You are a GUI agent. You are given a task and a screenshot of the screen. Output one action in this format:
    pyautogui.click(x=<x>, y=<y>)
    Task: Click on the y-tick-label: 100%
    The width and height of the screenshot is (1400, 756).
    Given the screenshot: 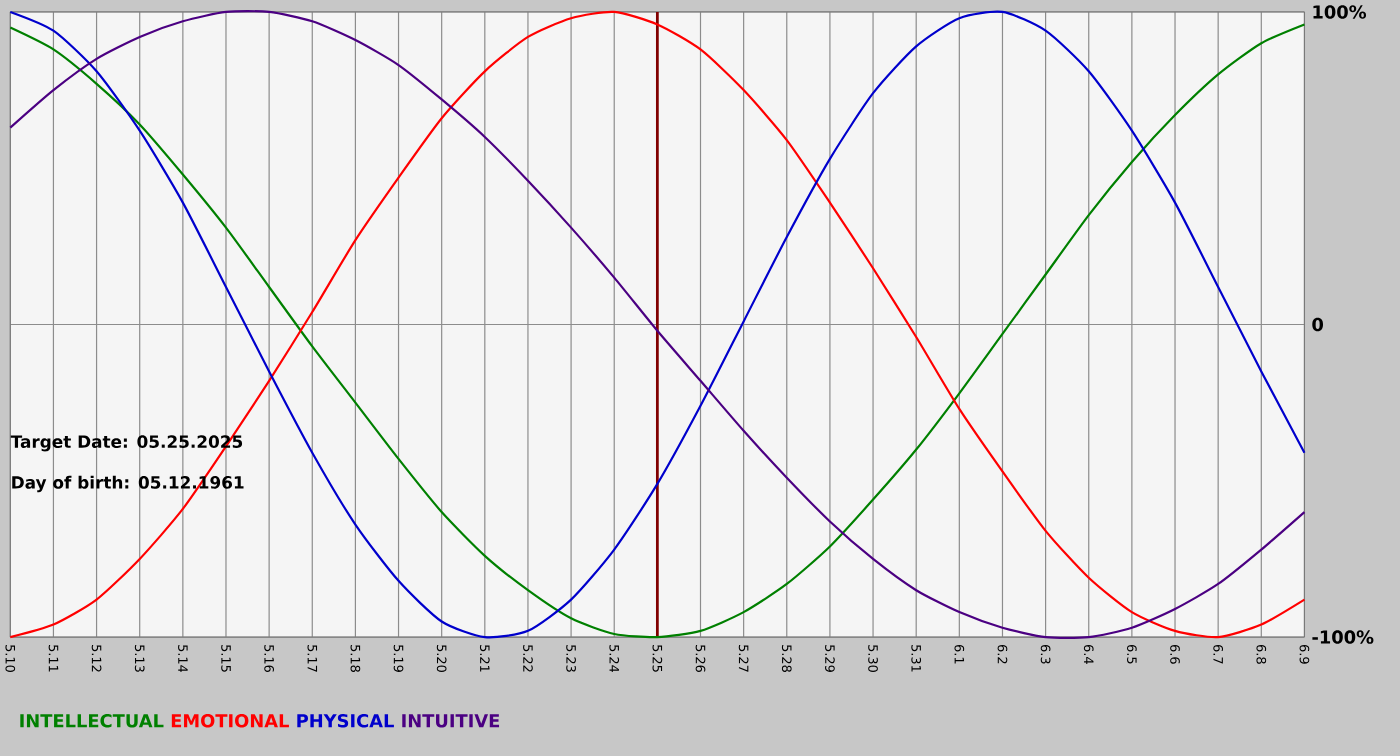 What is the action you would take?
    pyautogui.click(x=1340, y=11)
    